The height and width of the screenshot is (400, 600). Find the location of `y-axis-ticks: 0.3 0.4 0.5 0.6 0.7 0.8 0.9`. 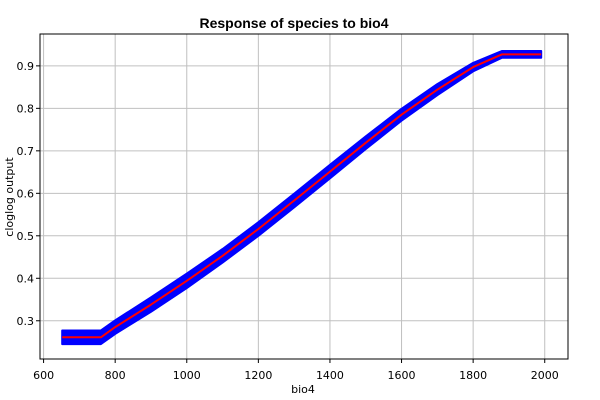

y-axis-ticks: 0.3 0.4 0.5 0.6 0.7 0.8 0.9 is located at coordinates (28, 194).